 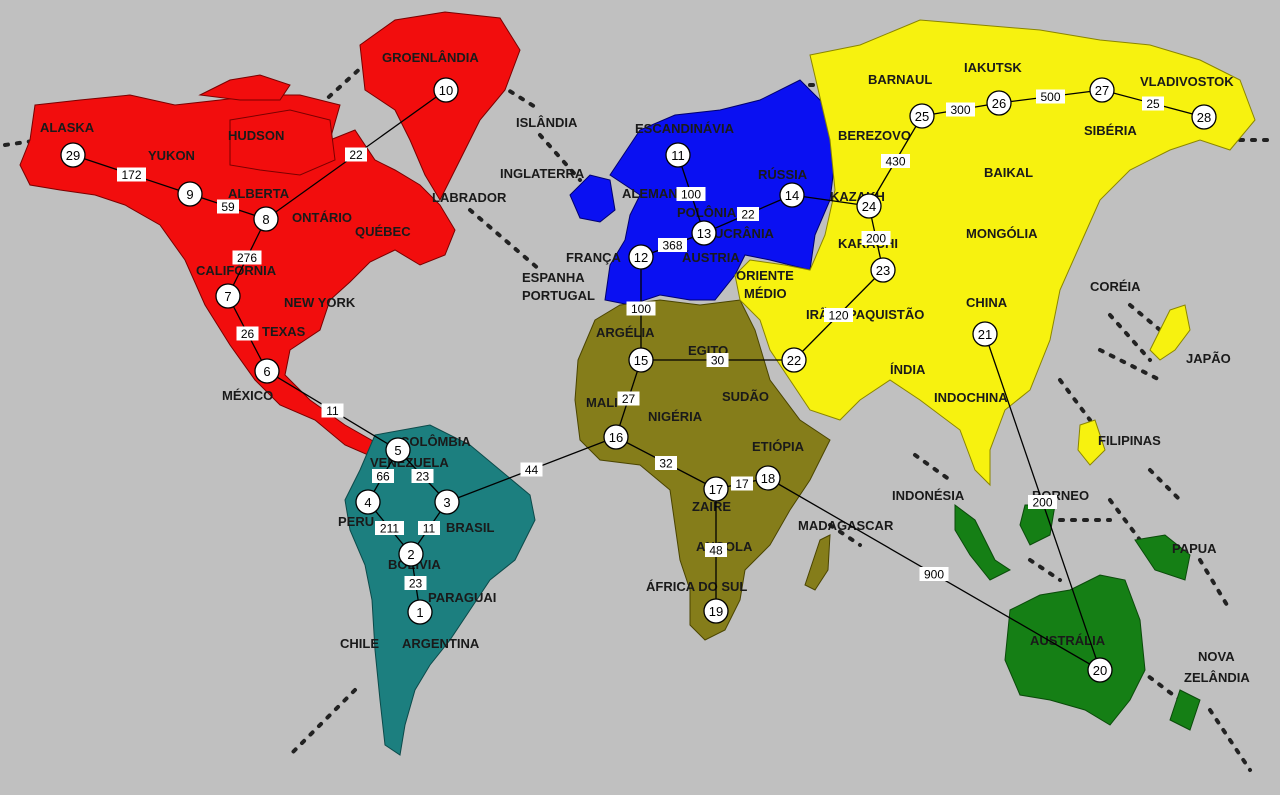 What do you see at coordinates (982, 542) in the screenshot?
I see `sumatra-island` at bounding box center [982, 542].